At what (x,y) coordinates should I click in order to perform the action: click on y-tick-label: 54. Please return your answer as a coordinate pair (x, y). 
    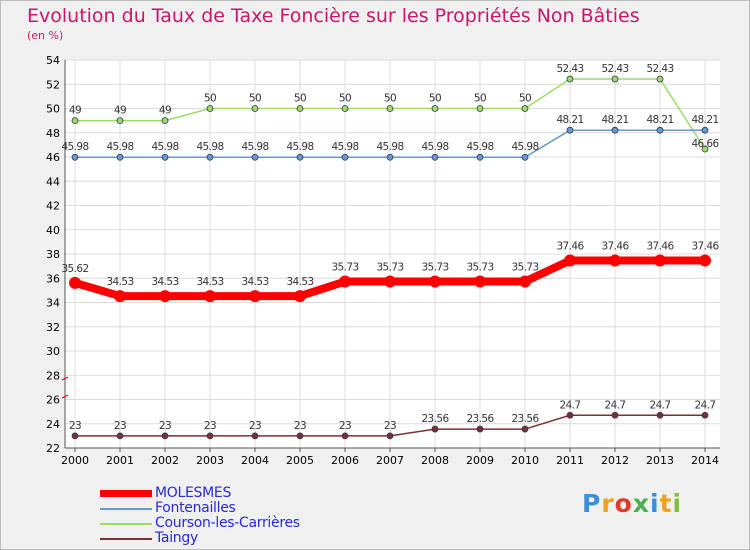
    Looking at the image, I should click on (53, 60).